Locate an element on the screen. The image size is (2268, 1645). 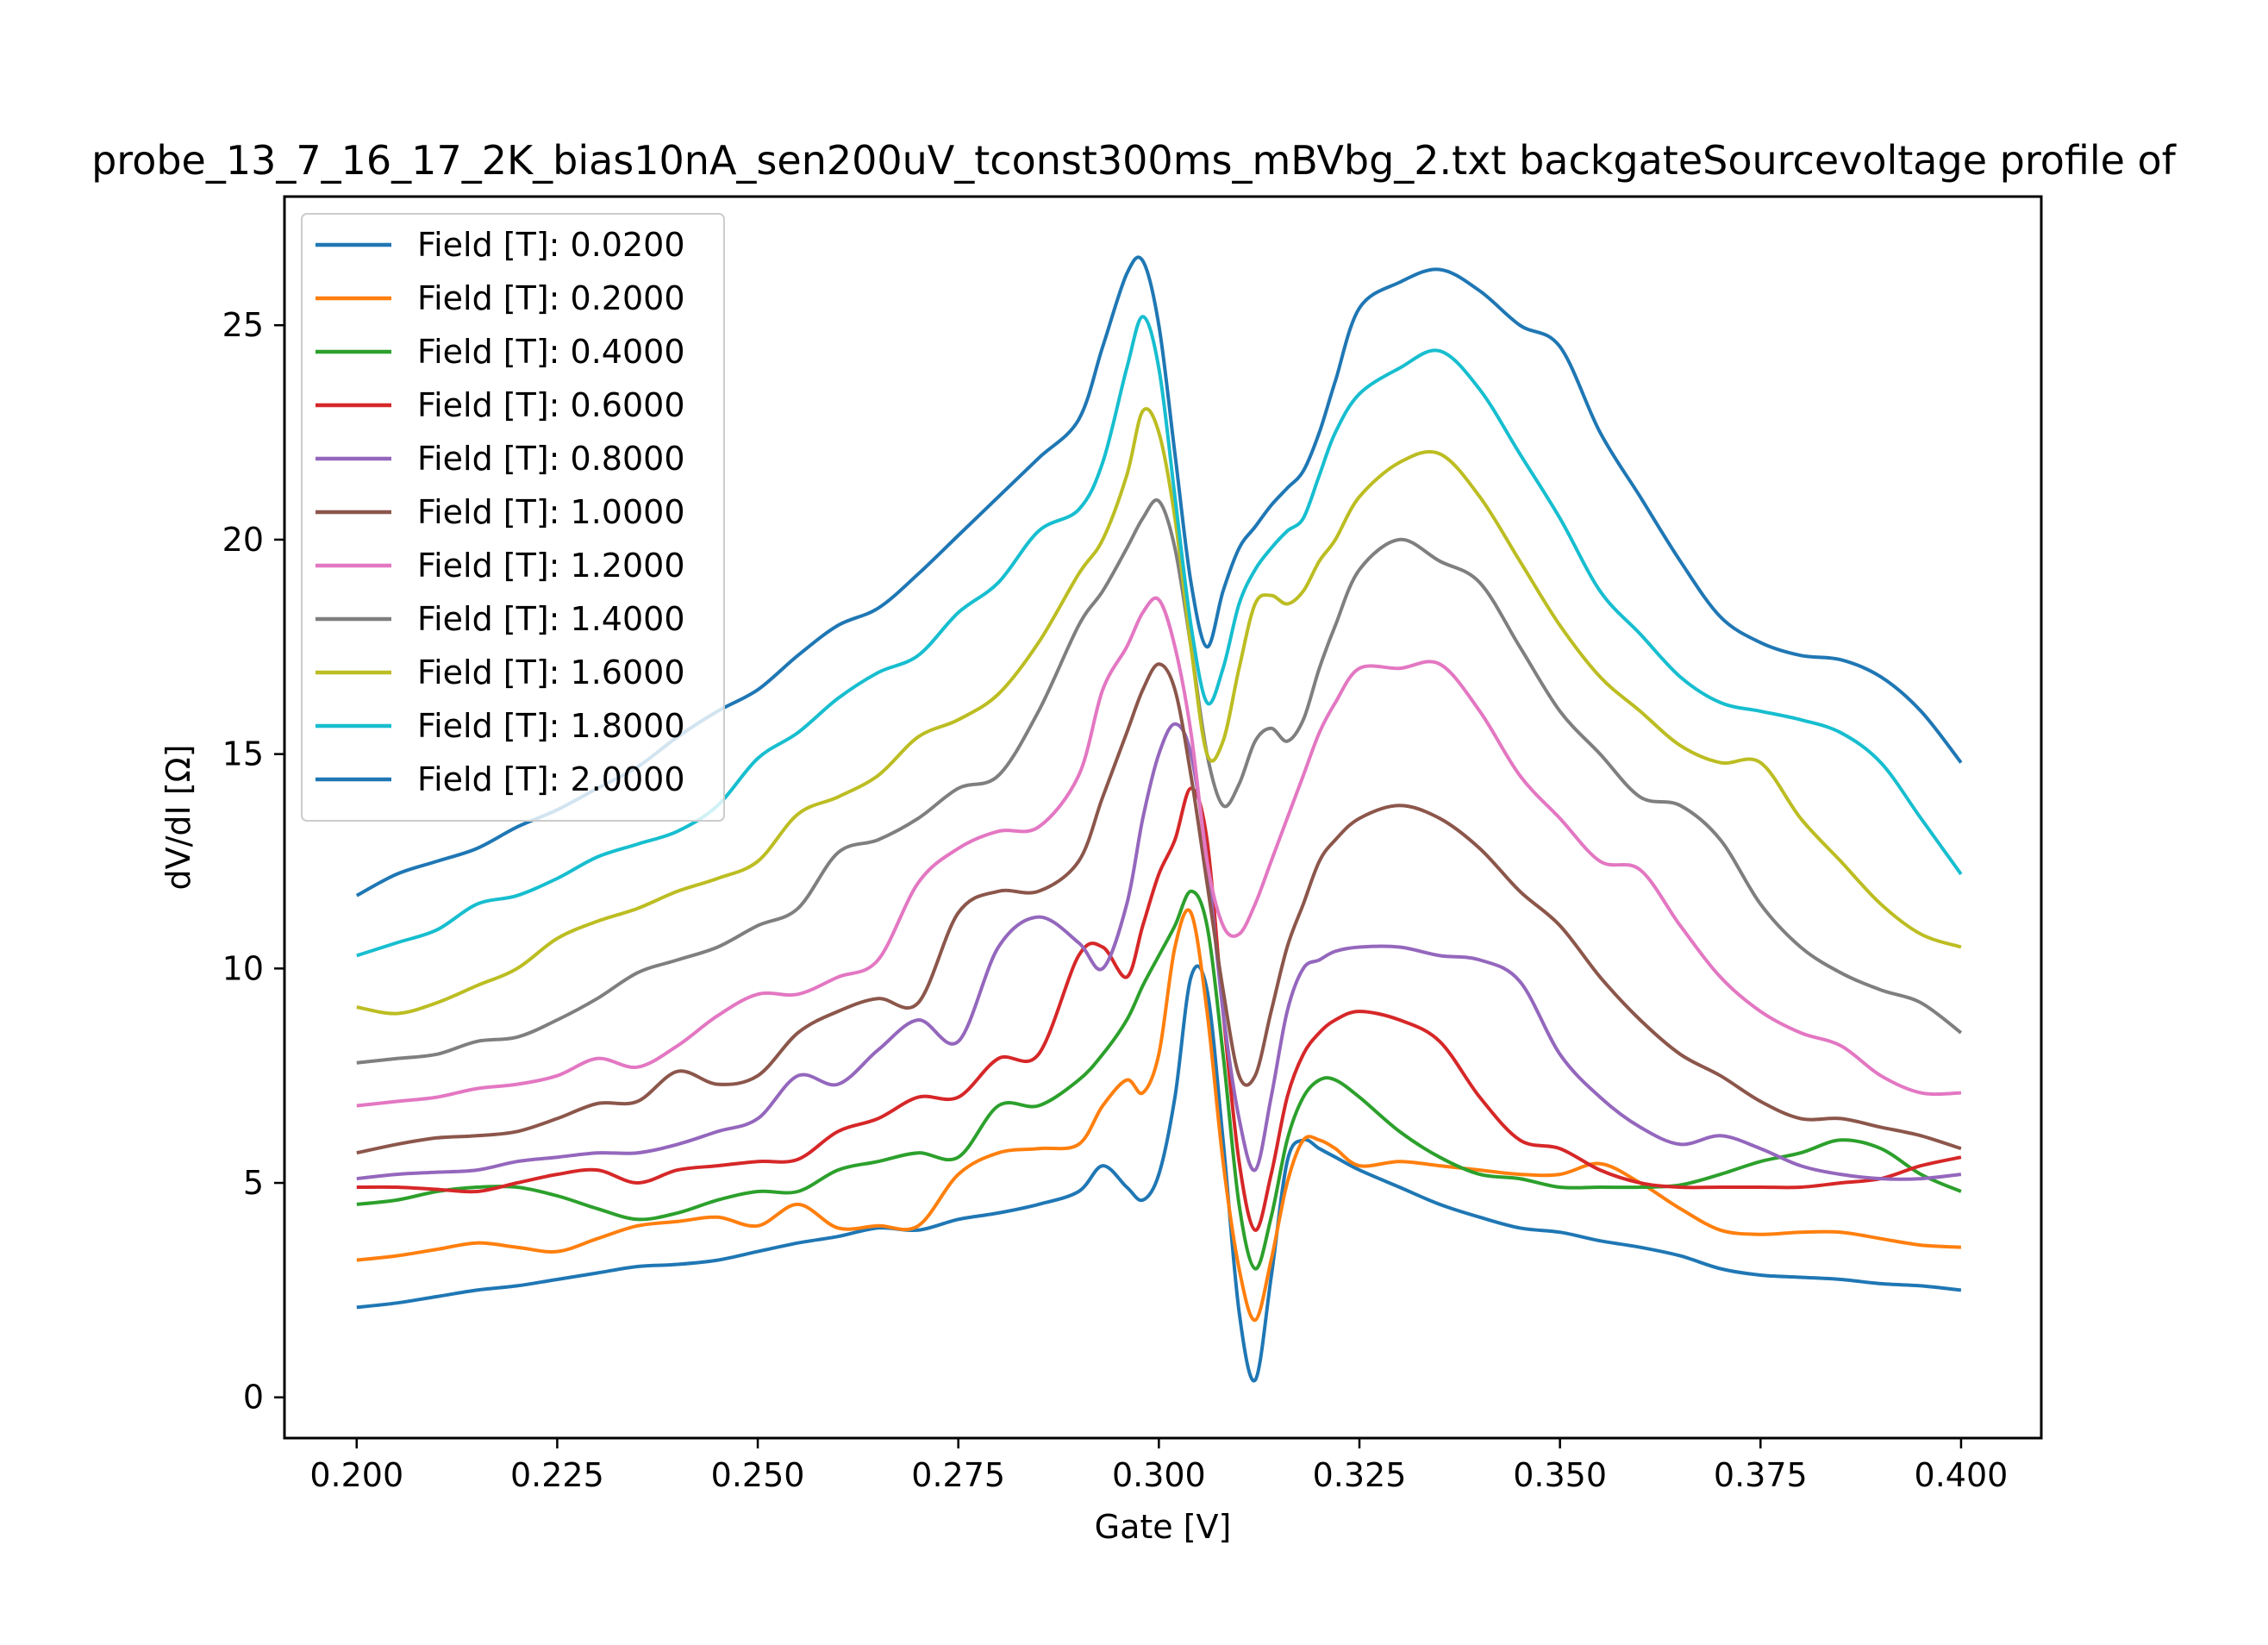
x-tick-label: 0.325 is located at coordinates (1360, 1475).